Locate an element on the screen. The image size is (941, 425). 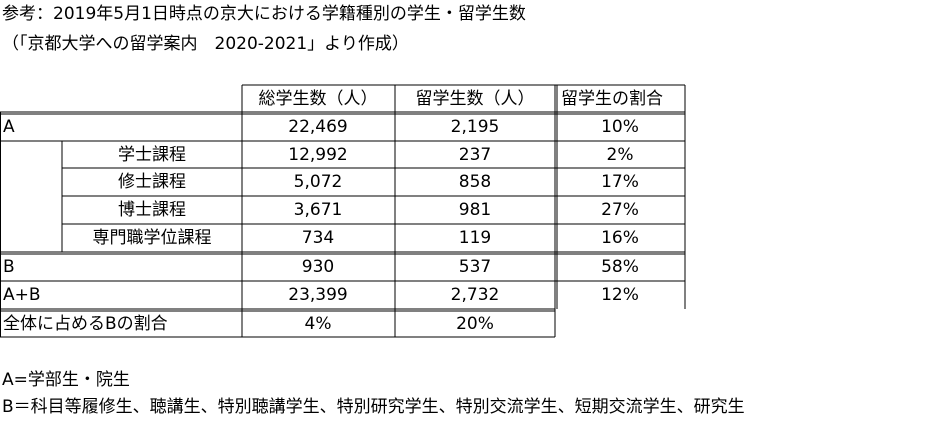
title: 参考：2019年5月1日時点の京大における学籍種別の学生・留学生数 is located at coordinates (264, 14).